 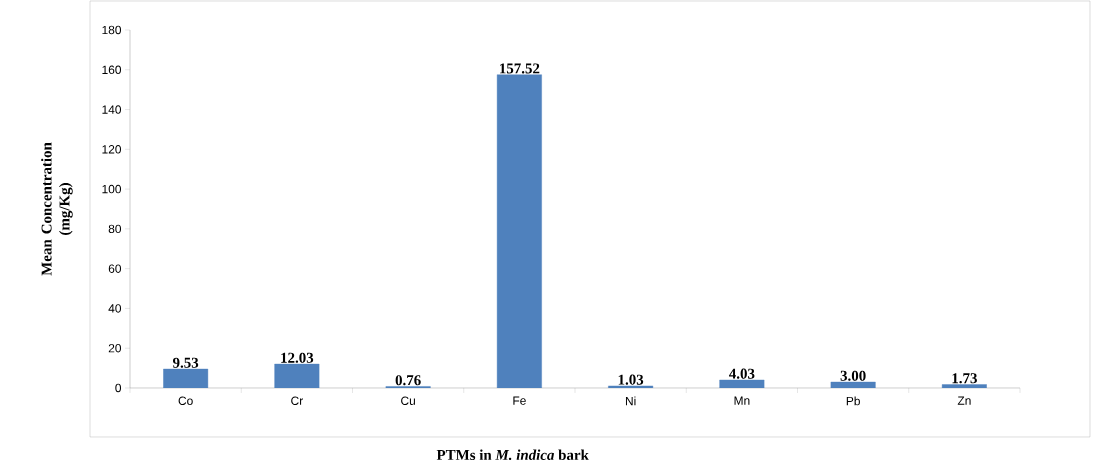 I want to click on y-tick-label: 0, so click(x=118, y=388).